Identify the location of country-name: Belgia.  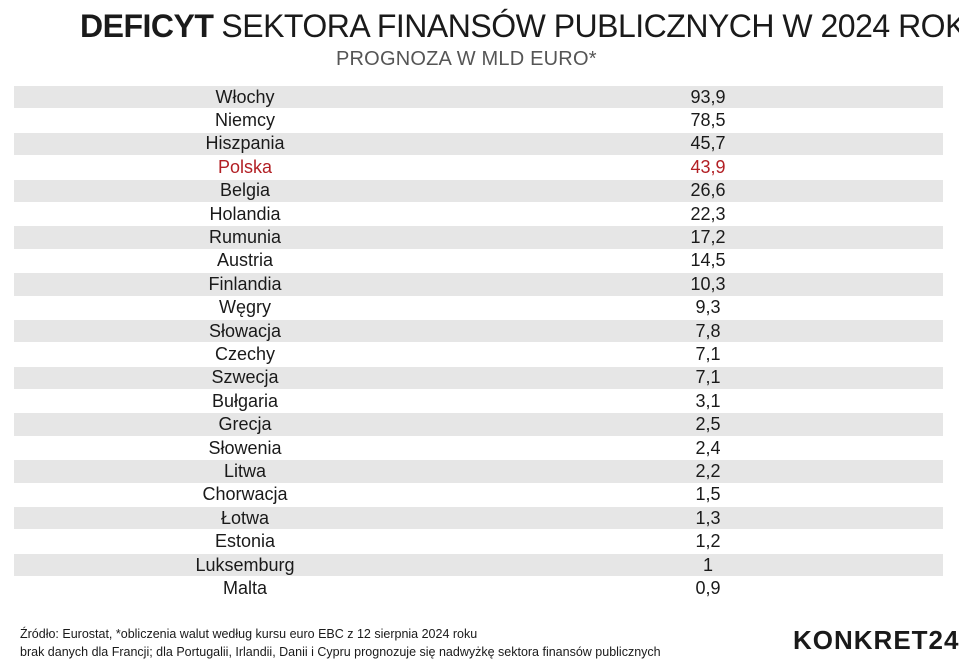
(245, 190).